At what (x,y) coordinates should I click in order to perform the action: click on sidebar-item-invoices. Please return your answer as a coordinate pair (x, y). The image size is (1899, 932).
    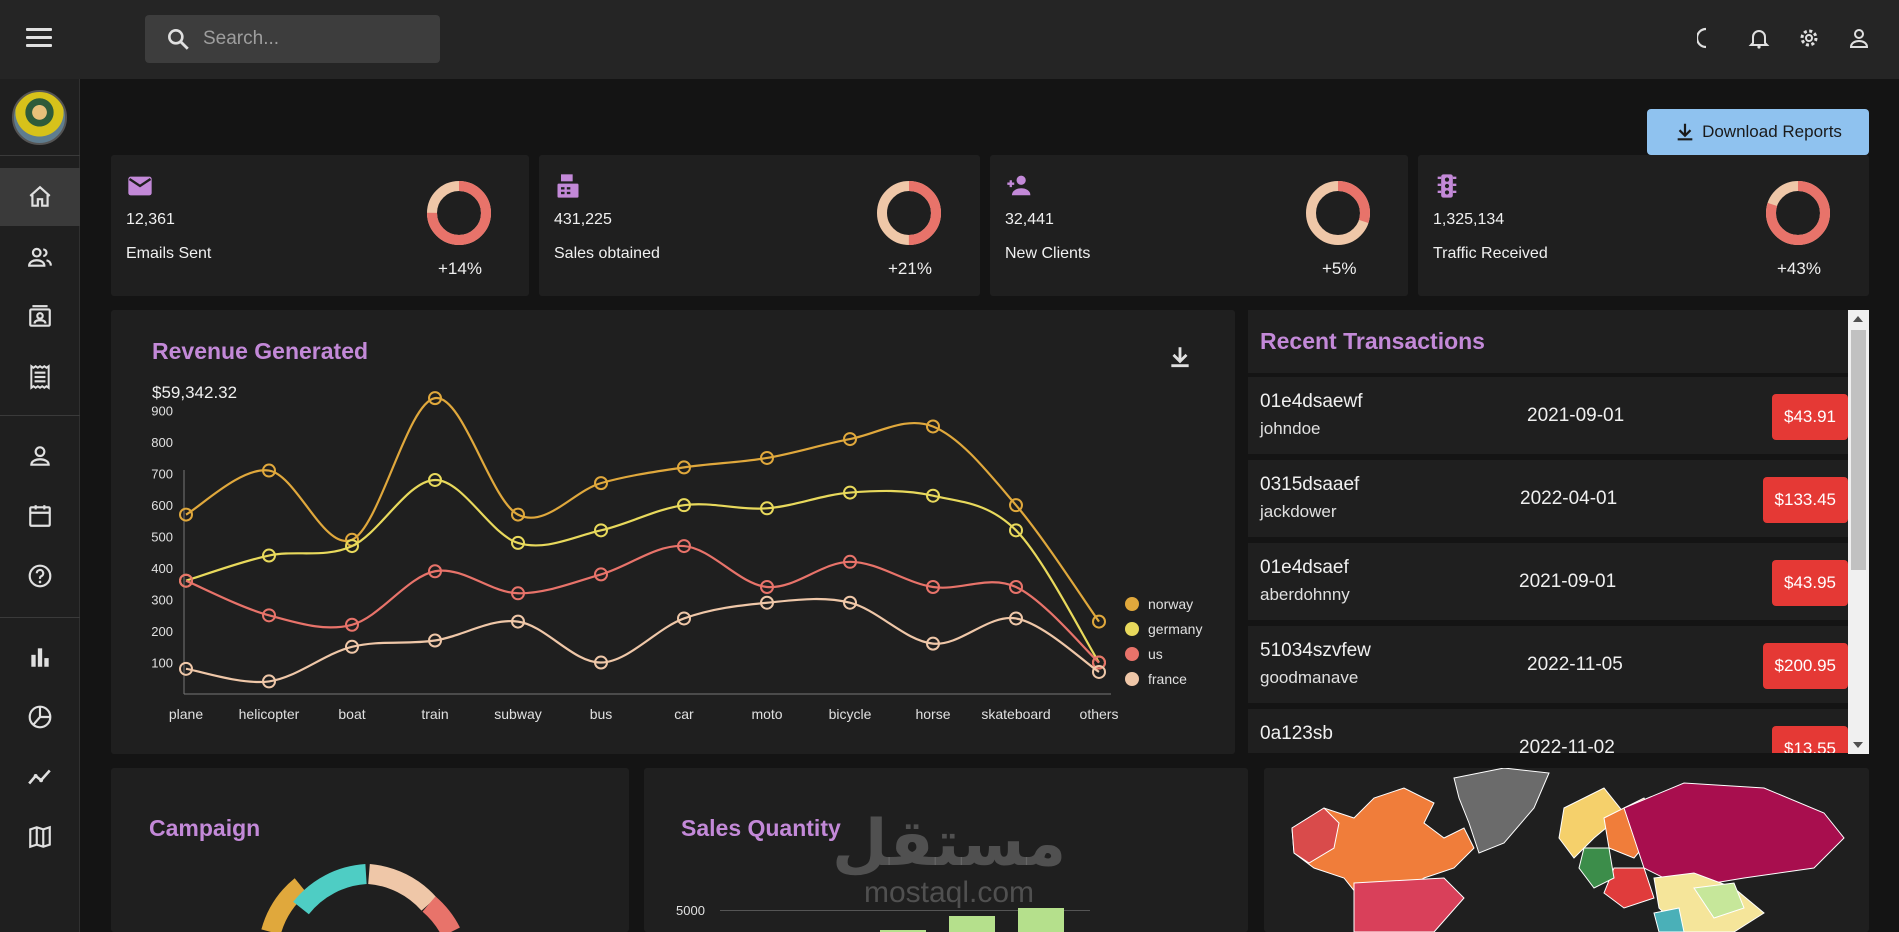
    Looking at the image, I should click on (40, 377).